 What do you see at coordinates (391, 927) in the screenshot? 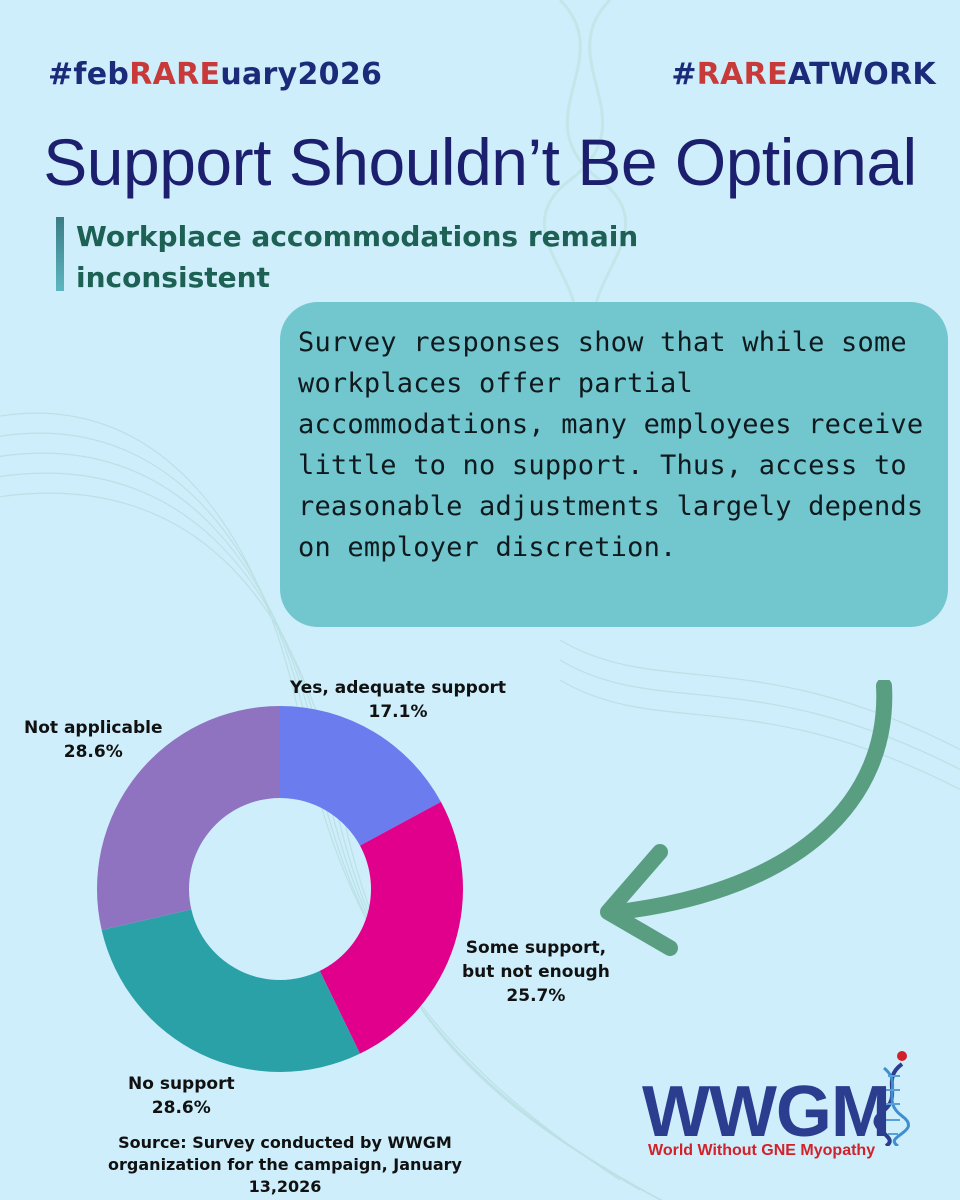
I see `donut-slice-some-support-but-not-enough` at bounding box center [391, 927].